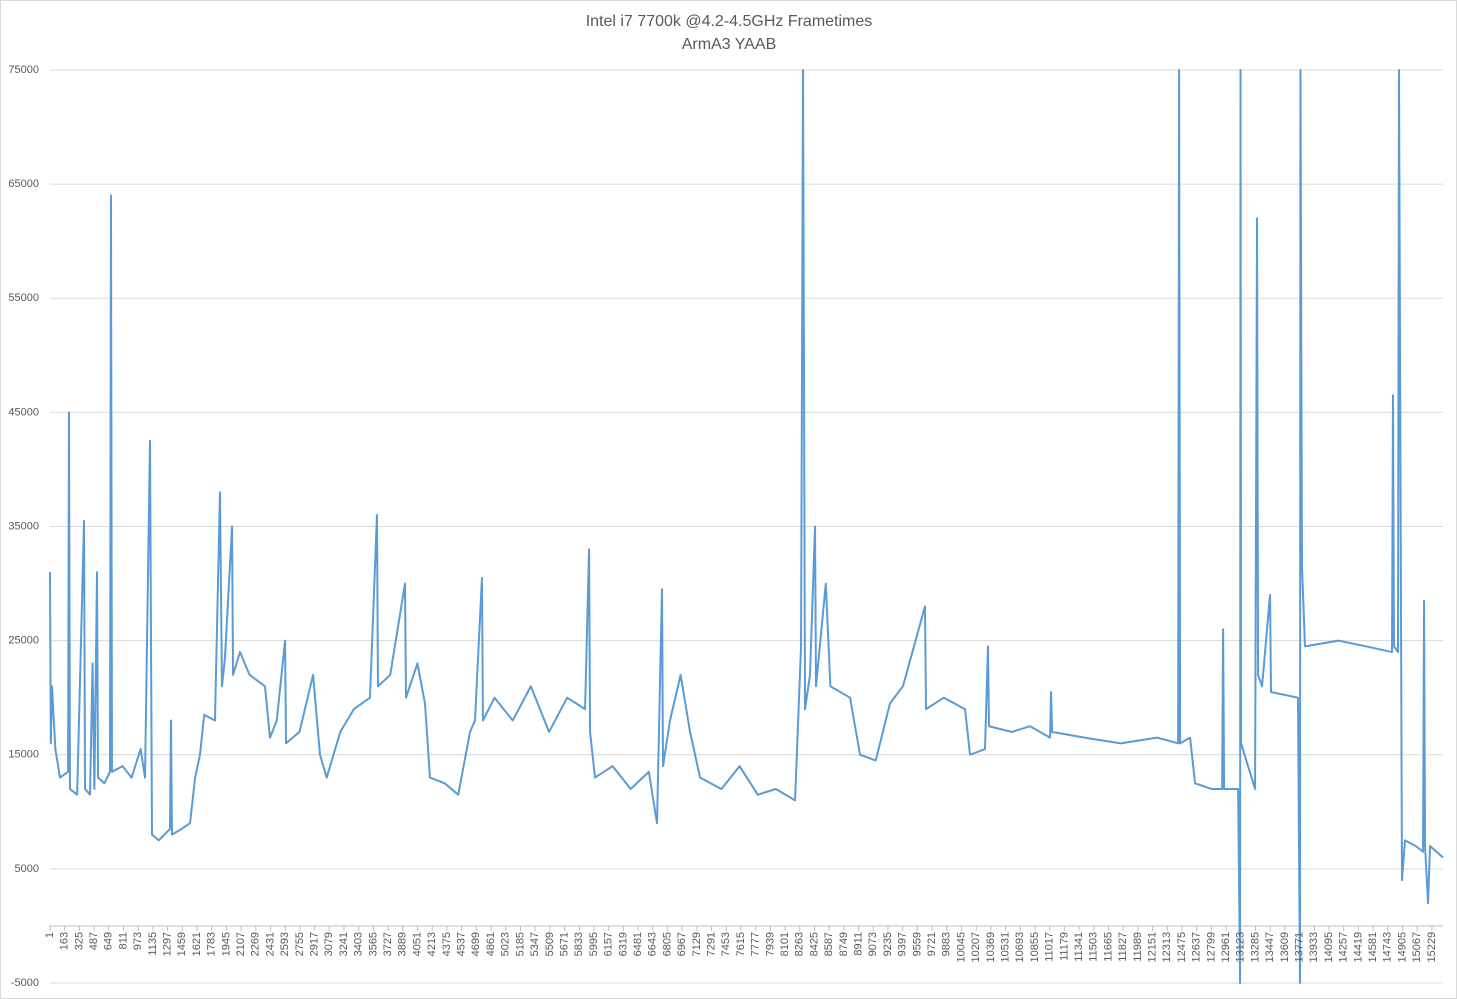  I want to click on x-tick-label: 4213, so click(432, 944).